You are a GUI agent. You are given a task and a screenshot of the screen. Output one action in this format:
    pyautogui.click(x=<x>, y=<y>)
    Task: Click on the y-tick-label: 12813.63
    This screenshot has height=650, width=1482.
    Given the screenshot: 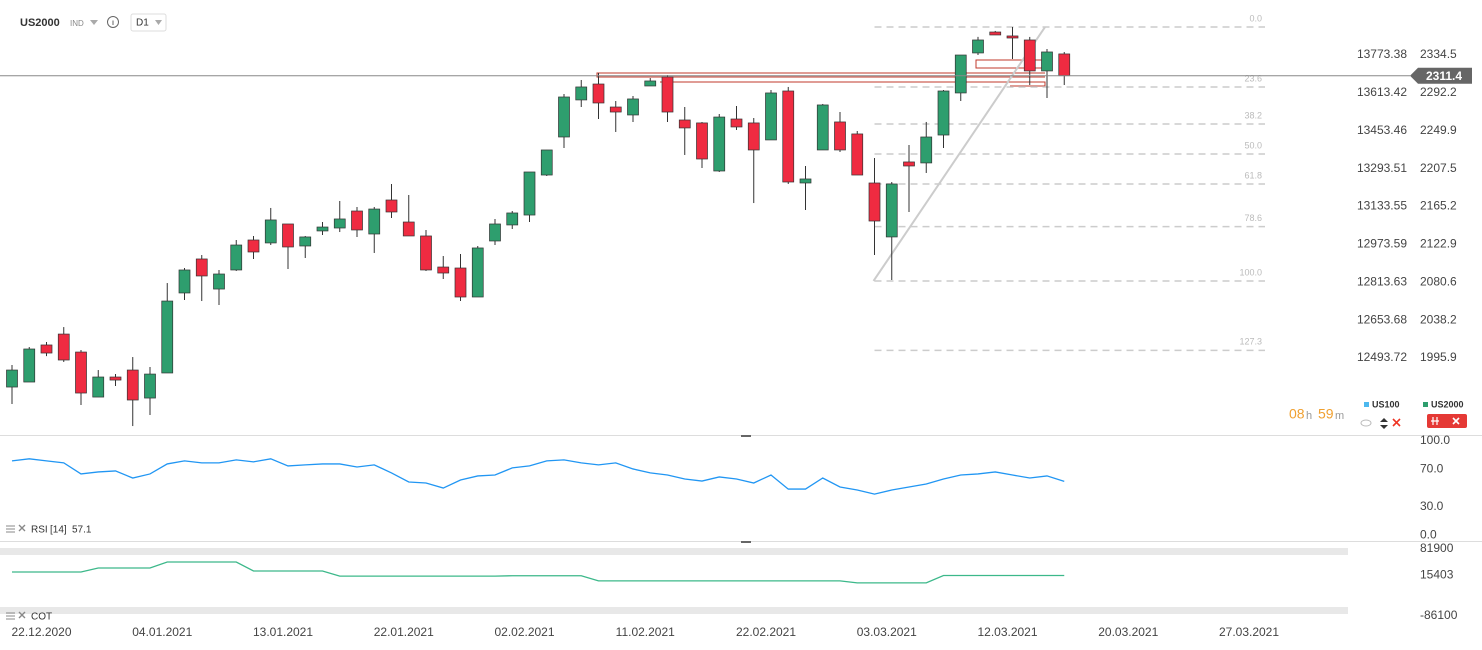 What is the action you would take?
    pyautogui.click(x=1382, y=281)
    